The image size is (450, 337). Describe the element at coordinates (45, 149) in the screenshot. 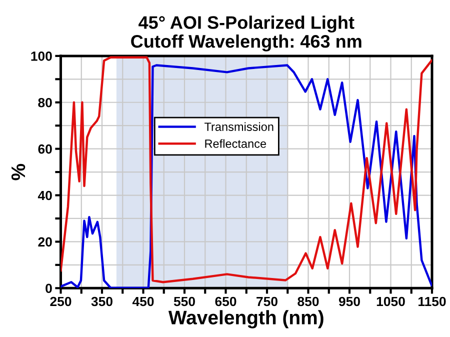

I see `y-tick-label: 60` at that location.